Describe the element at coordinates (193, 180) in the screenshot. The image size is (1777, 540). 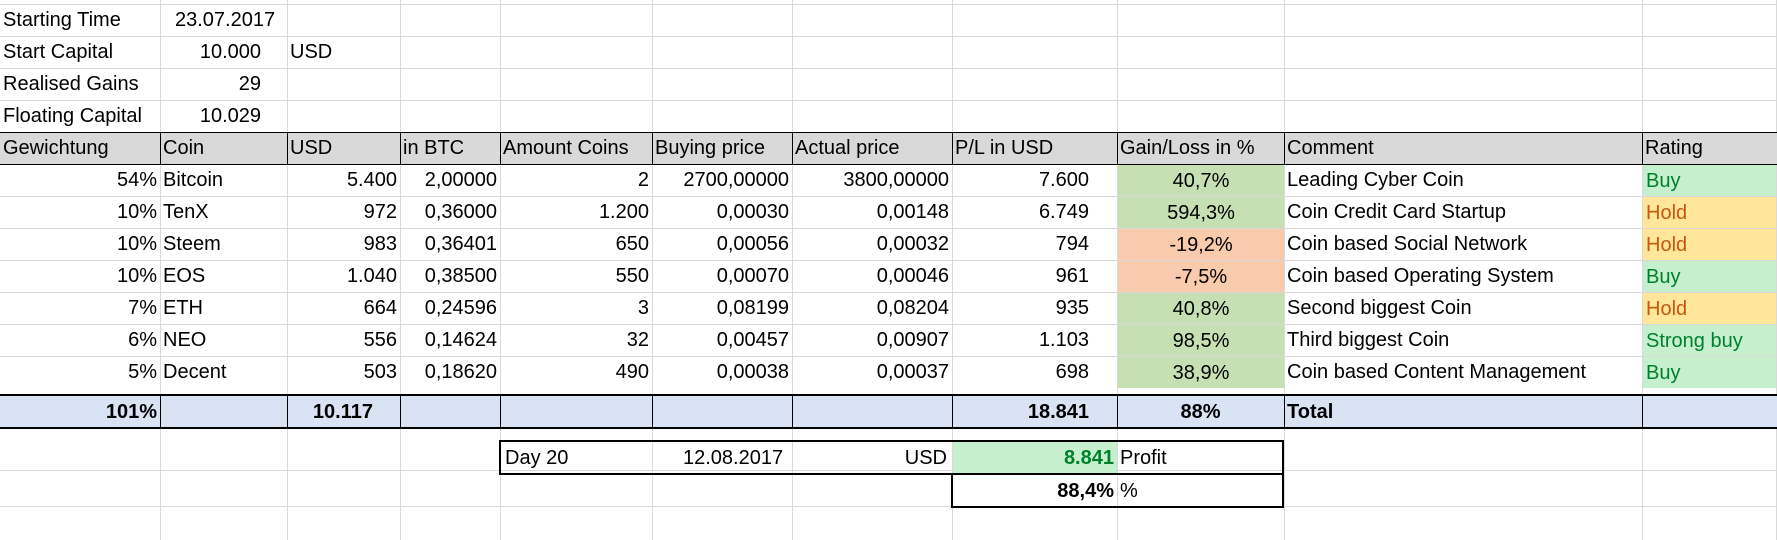
I see `table-row-0-coin: Bitcoin` at that location.